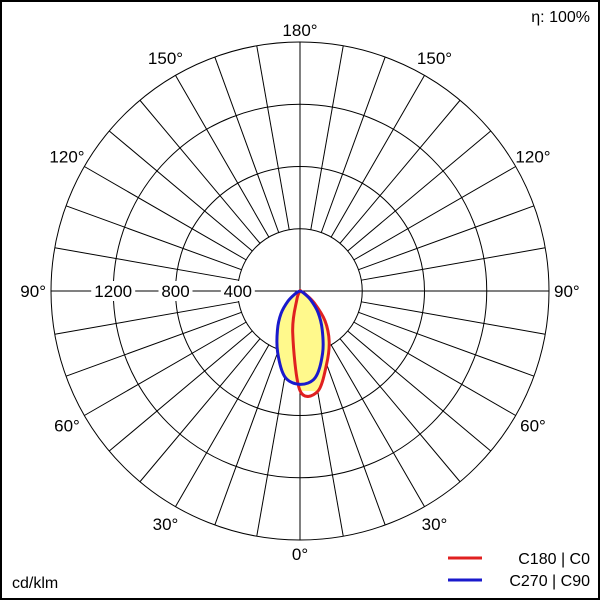 This screenshot has width=600, height=600. I want to click on radial-tick-label: 800, so click(175, 291).